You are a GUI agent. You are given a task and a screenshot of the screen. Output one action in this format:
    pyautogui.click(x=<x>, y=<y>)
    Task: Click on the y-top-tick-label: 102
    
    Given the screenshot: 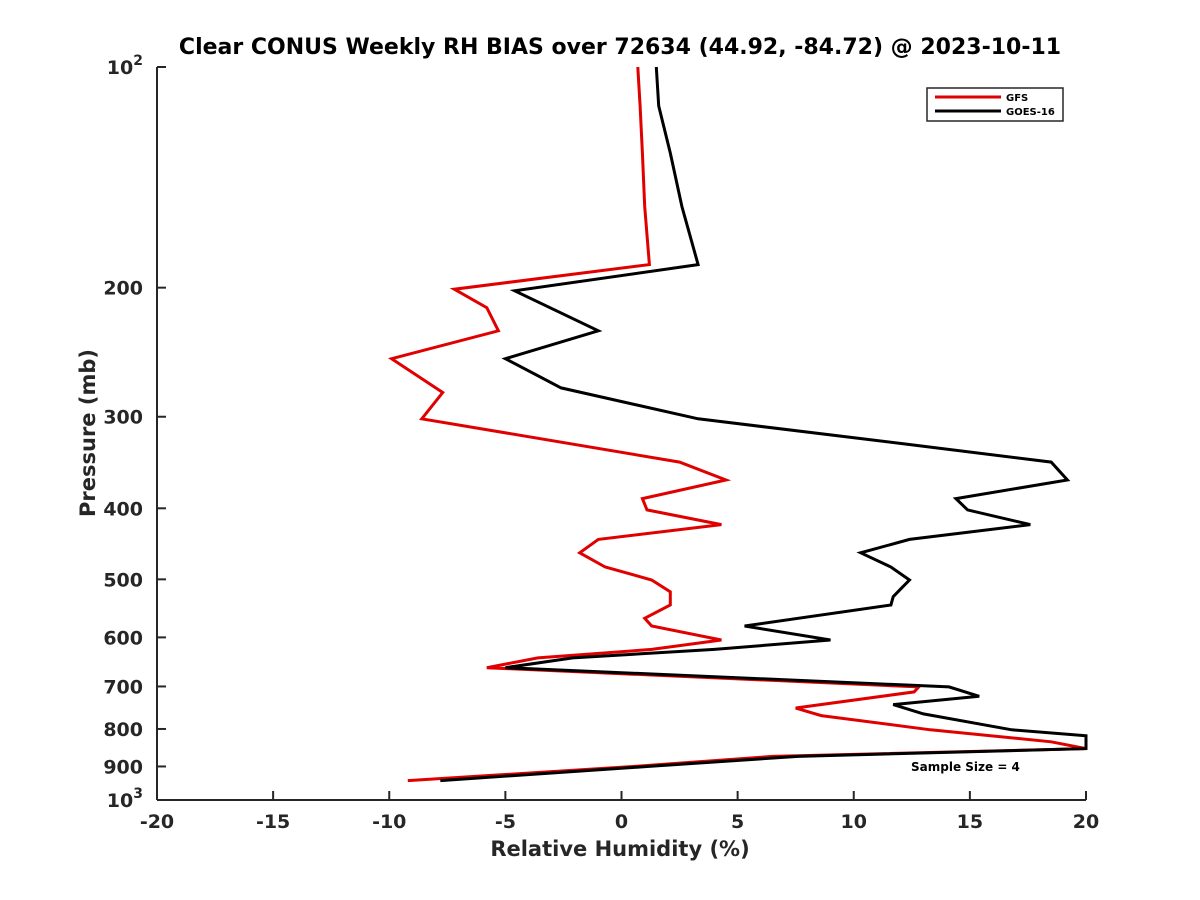 What is the action you would take?
    pyautogui.click(x=125, y=66)
    